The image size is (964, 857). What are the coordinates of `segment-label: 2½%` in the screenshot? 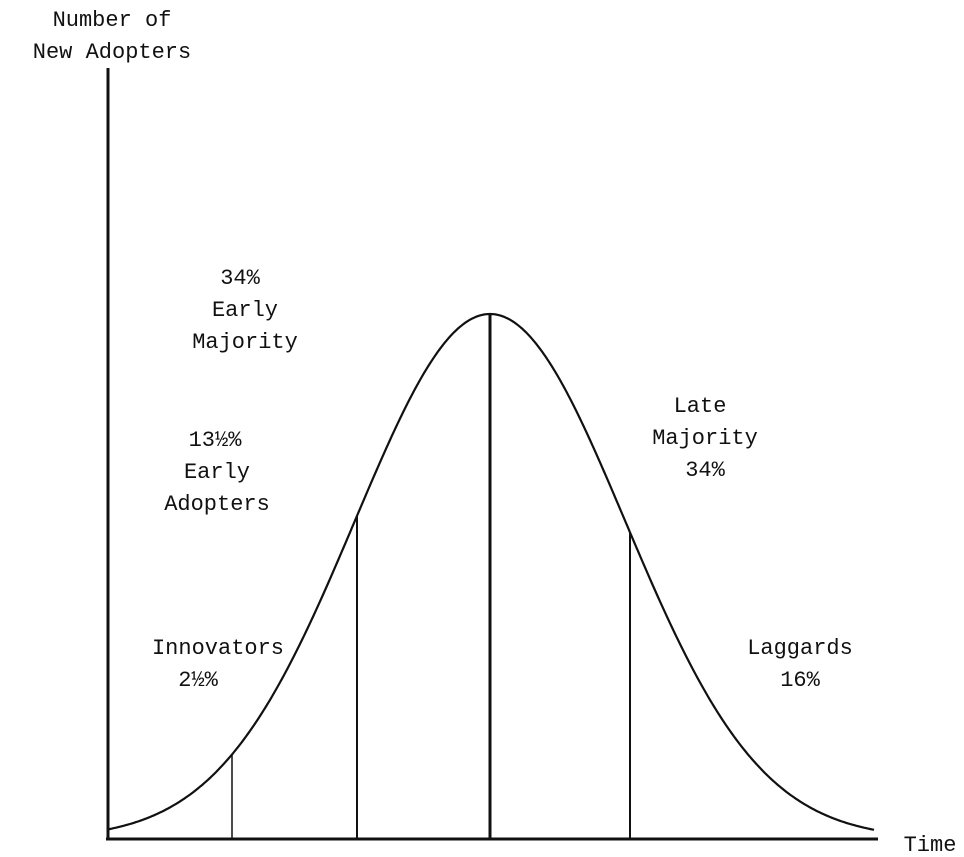 It's located at (198, 680).